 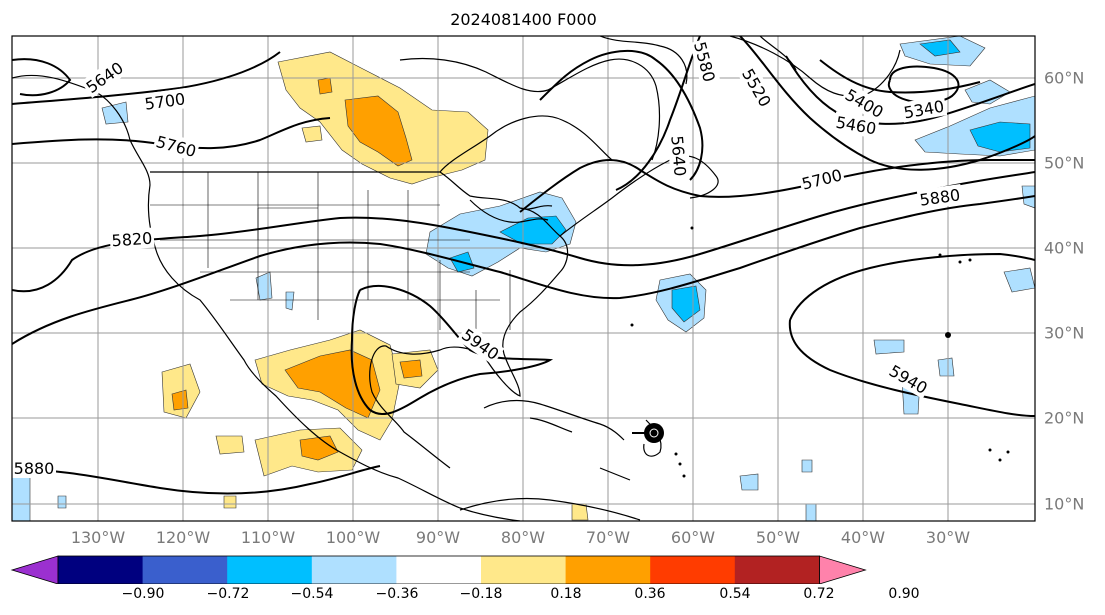 I want to click on contour-5700-east, so click(x=777, y=186).